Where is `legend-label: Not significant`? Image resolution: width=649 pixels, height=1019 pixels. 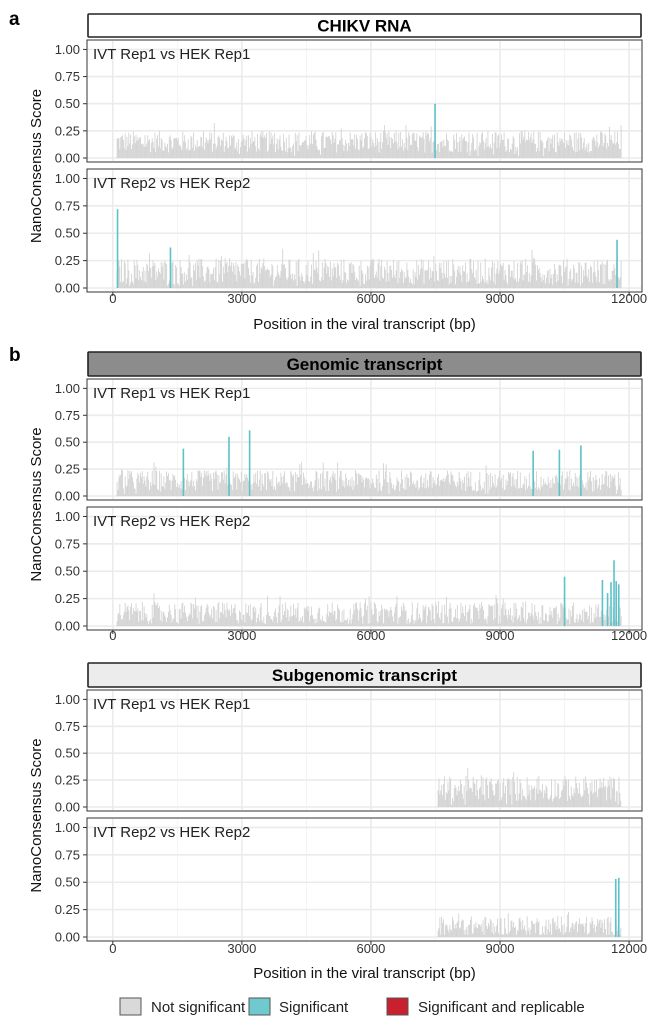
legend-label: Not significant is located at coordinates (198, 1007).